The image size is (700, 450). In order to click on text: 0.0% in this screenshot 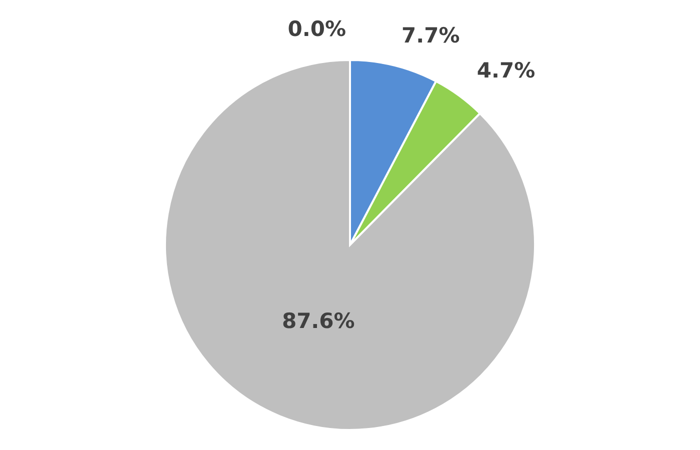, I will do `click(317, 29)`.